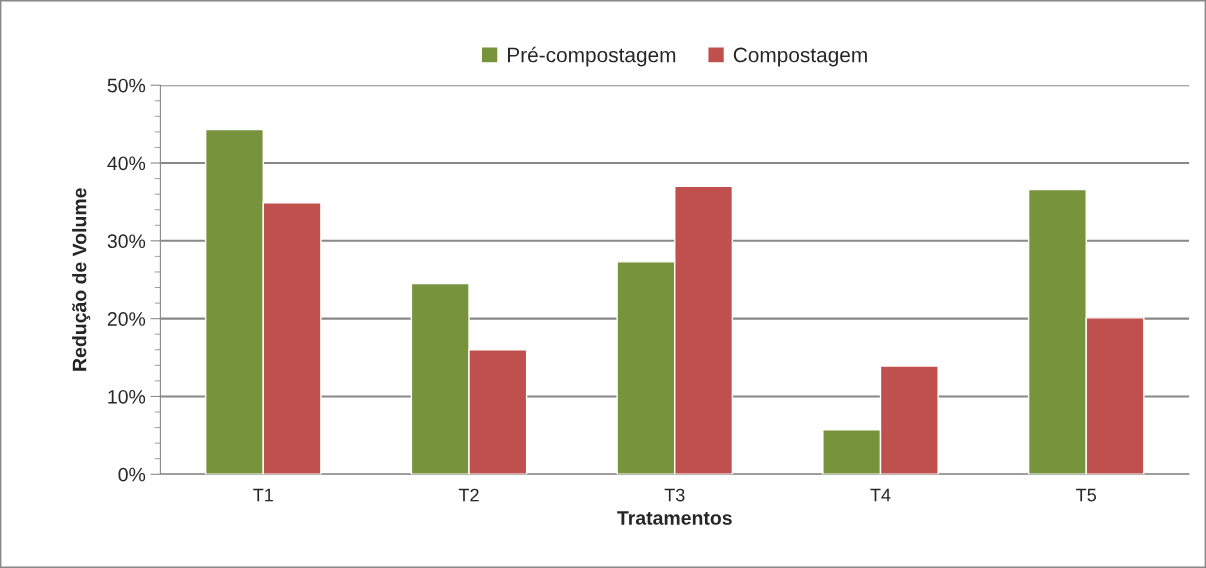 The width and height of the screenshot is (1206, 568). What do you see at coordinates (800, 57) in the screenshot?
I see `legend-label: Compostagem` at bounding box center [800, 57].